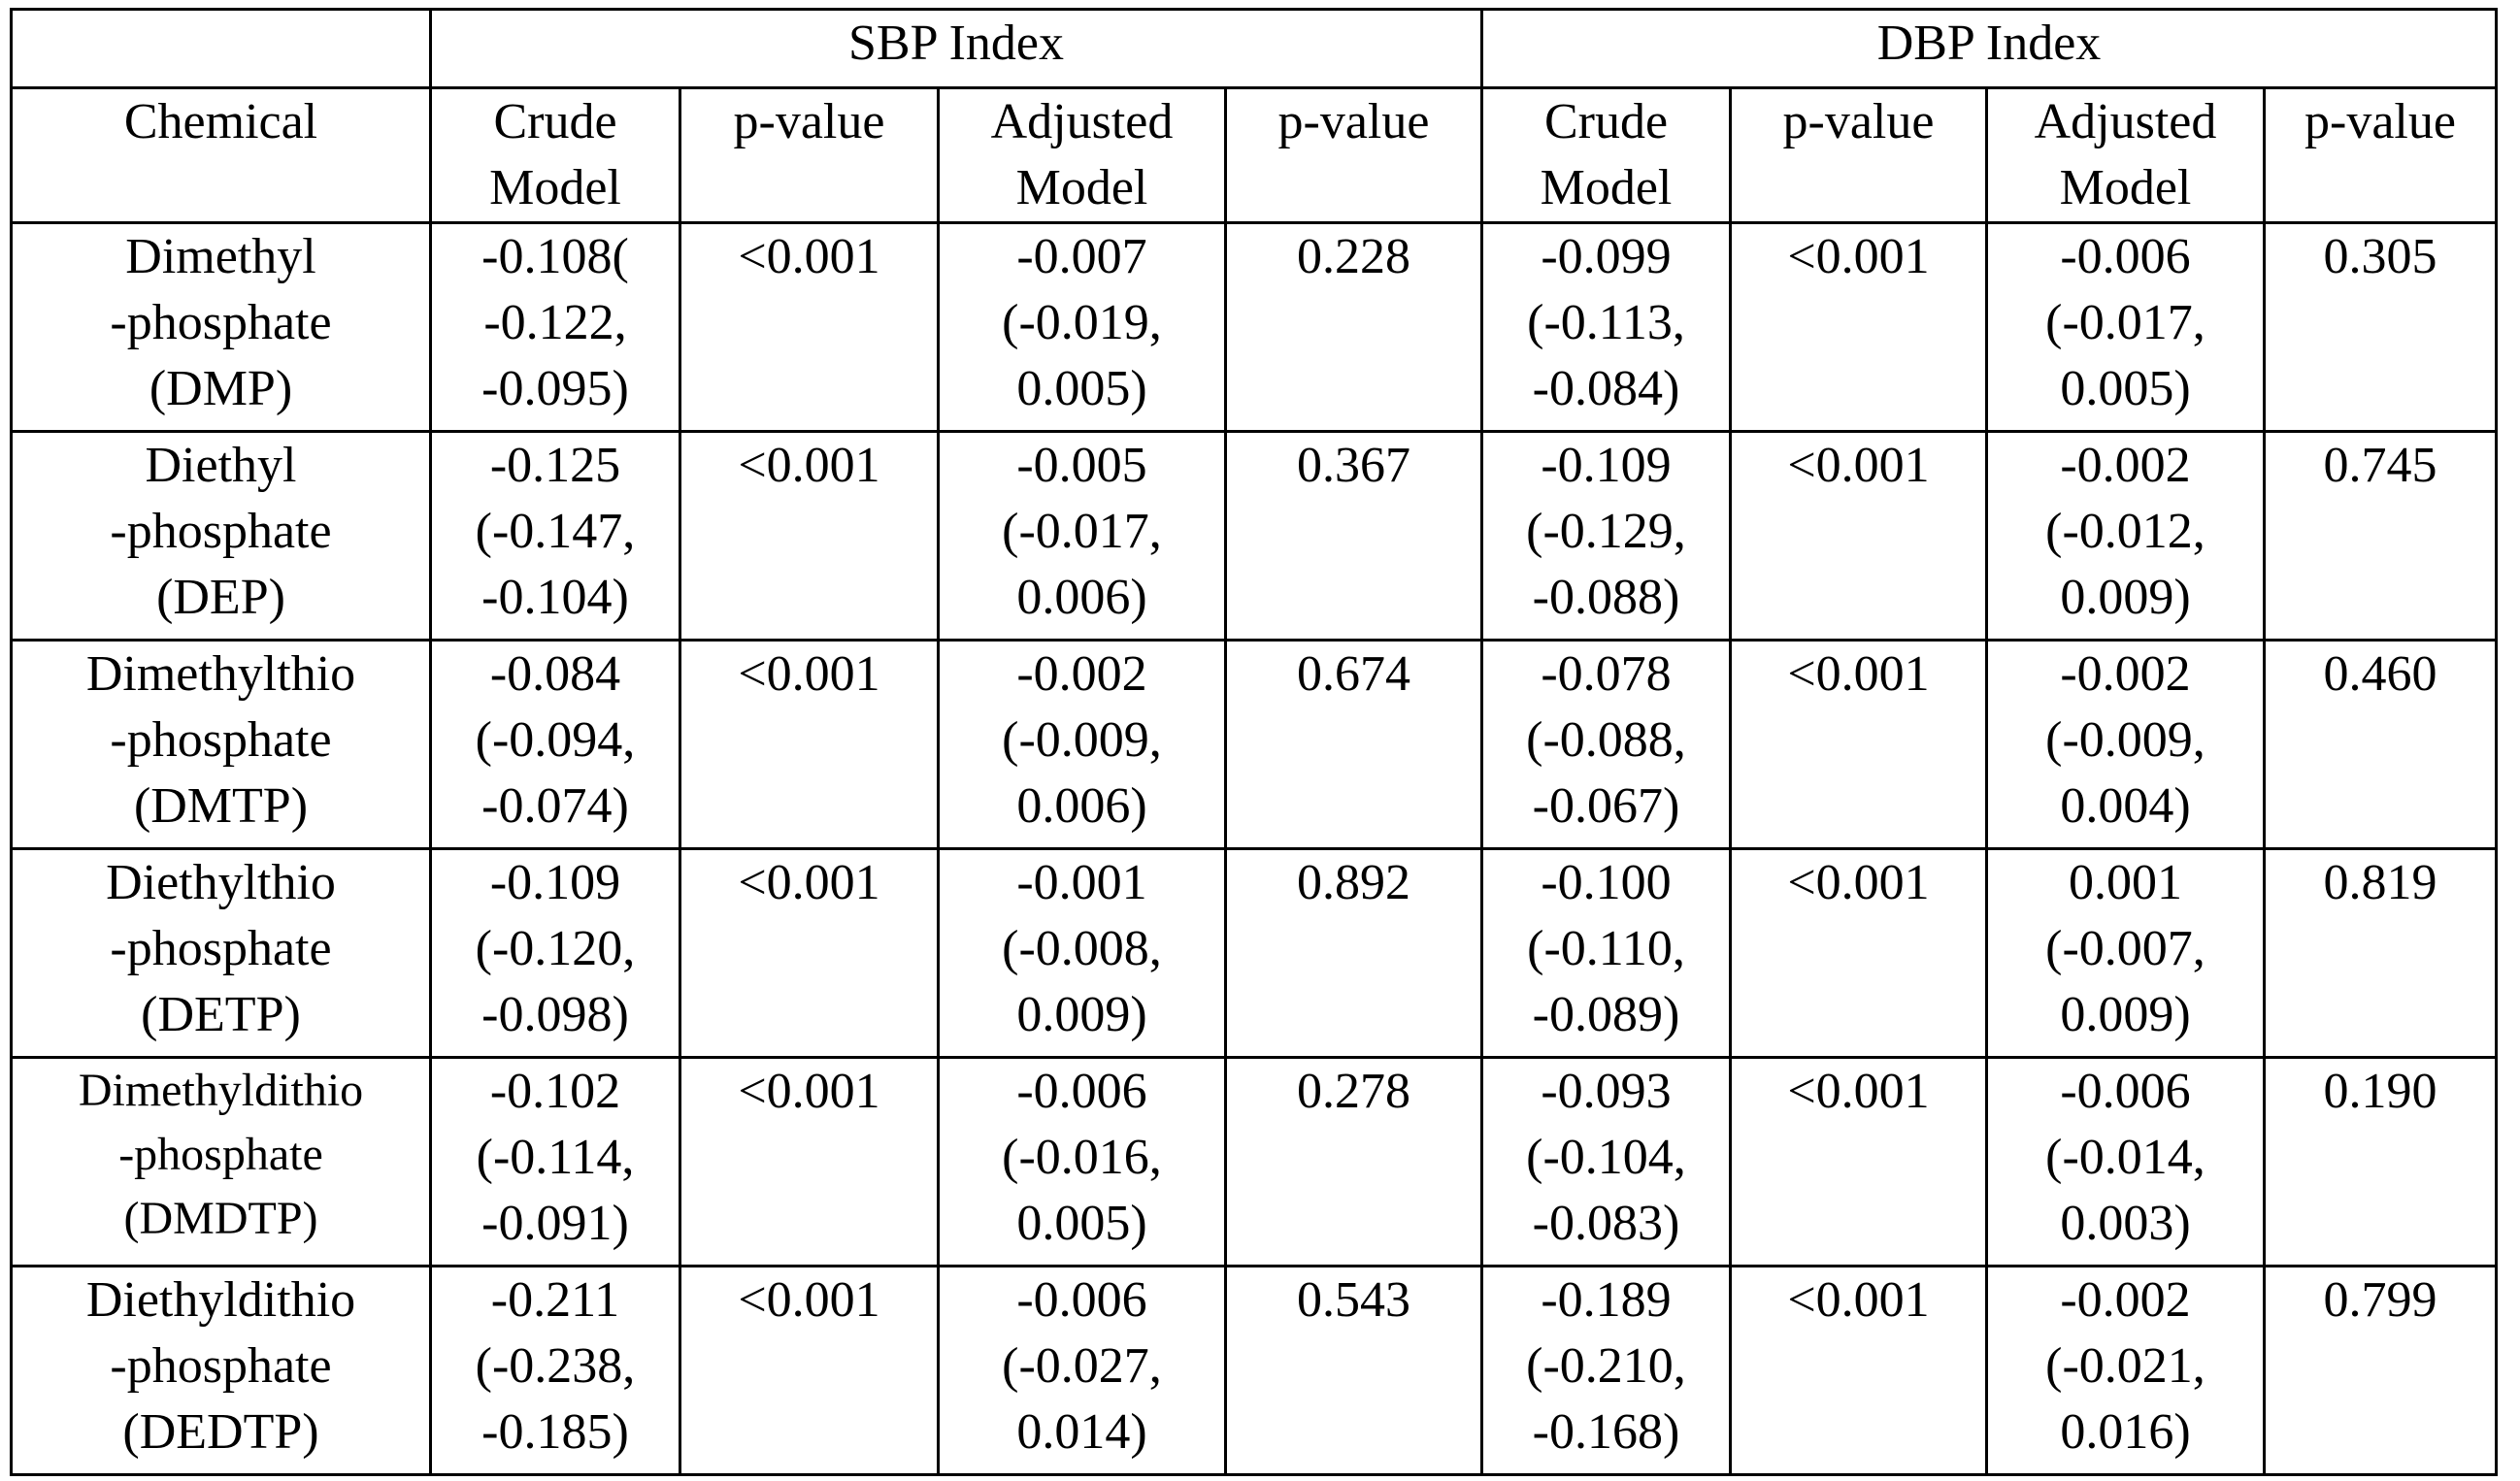 Image resolution: width=2520 pixels, height=1481 pixels. Describe the element at coordinates (1353, 327) in the screenshot. I see `sbp-adjusted-pvalue-cell: 0.228` at that location.